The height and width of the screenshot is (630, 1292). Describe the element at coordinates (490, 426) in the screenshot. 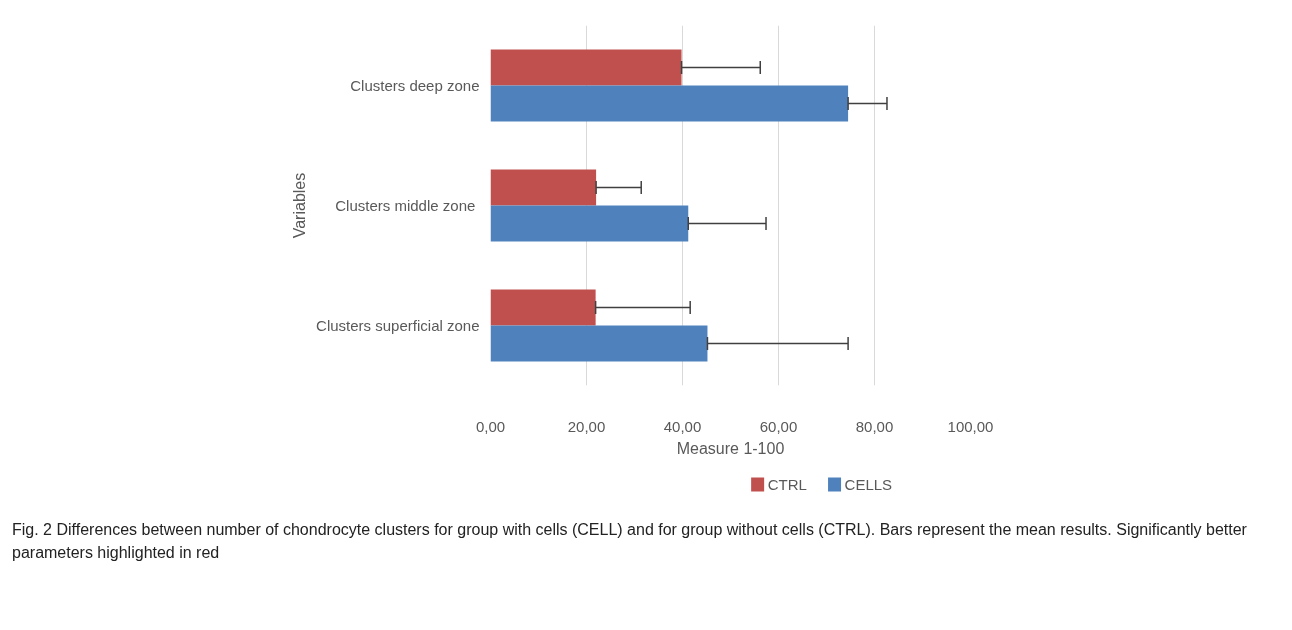

I see `x-tick-label: 0,00` at that location.